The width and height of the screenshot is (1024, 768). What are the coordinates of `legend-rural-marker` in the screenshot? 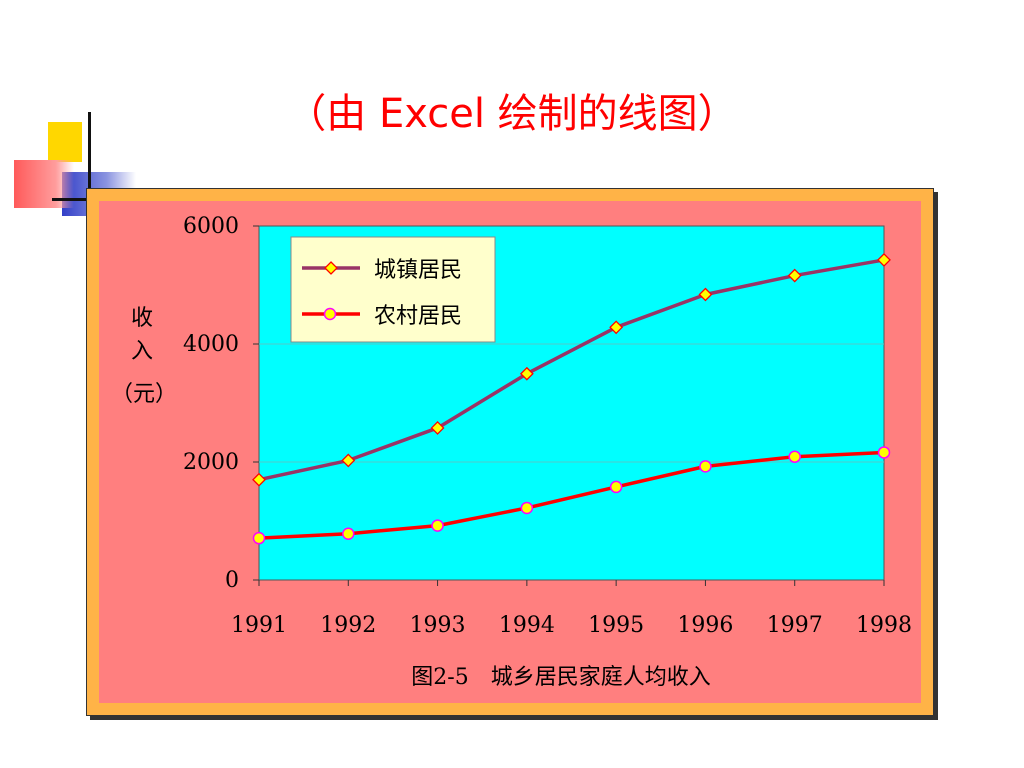 It's located at (330, 314).